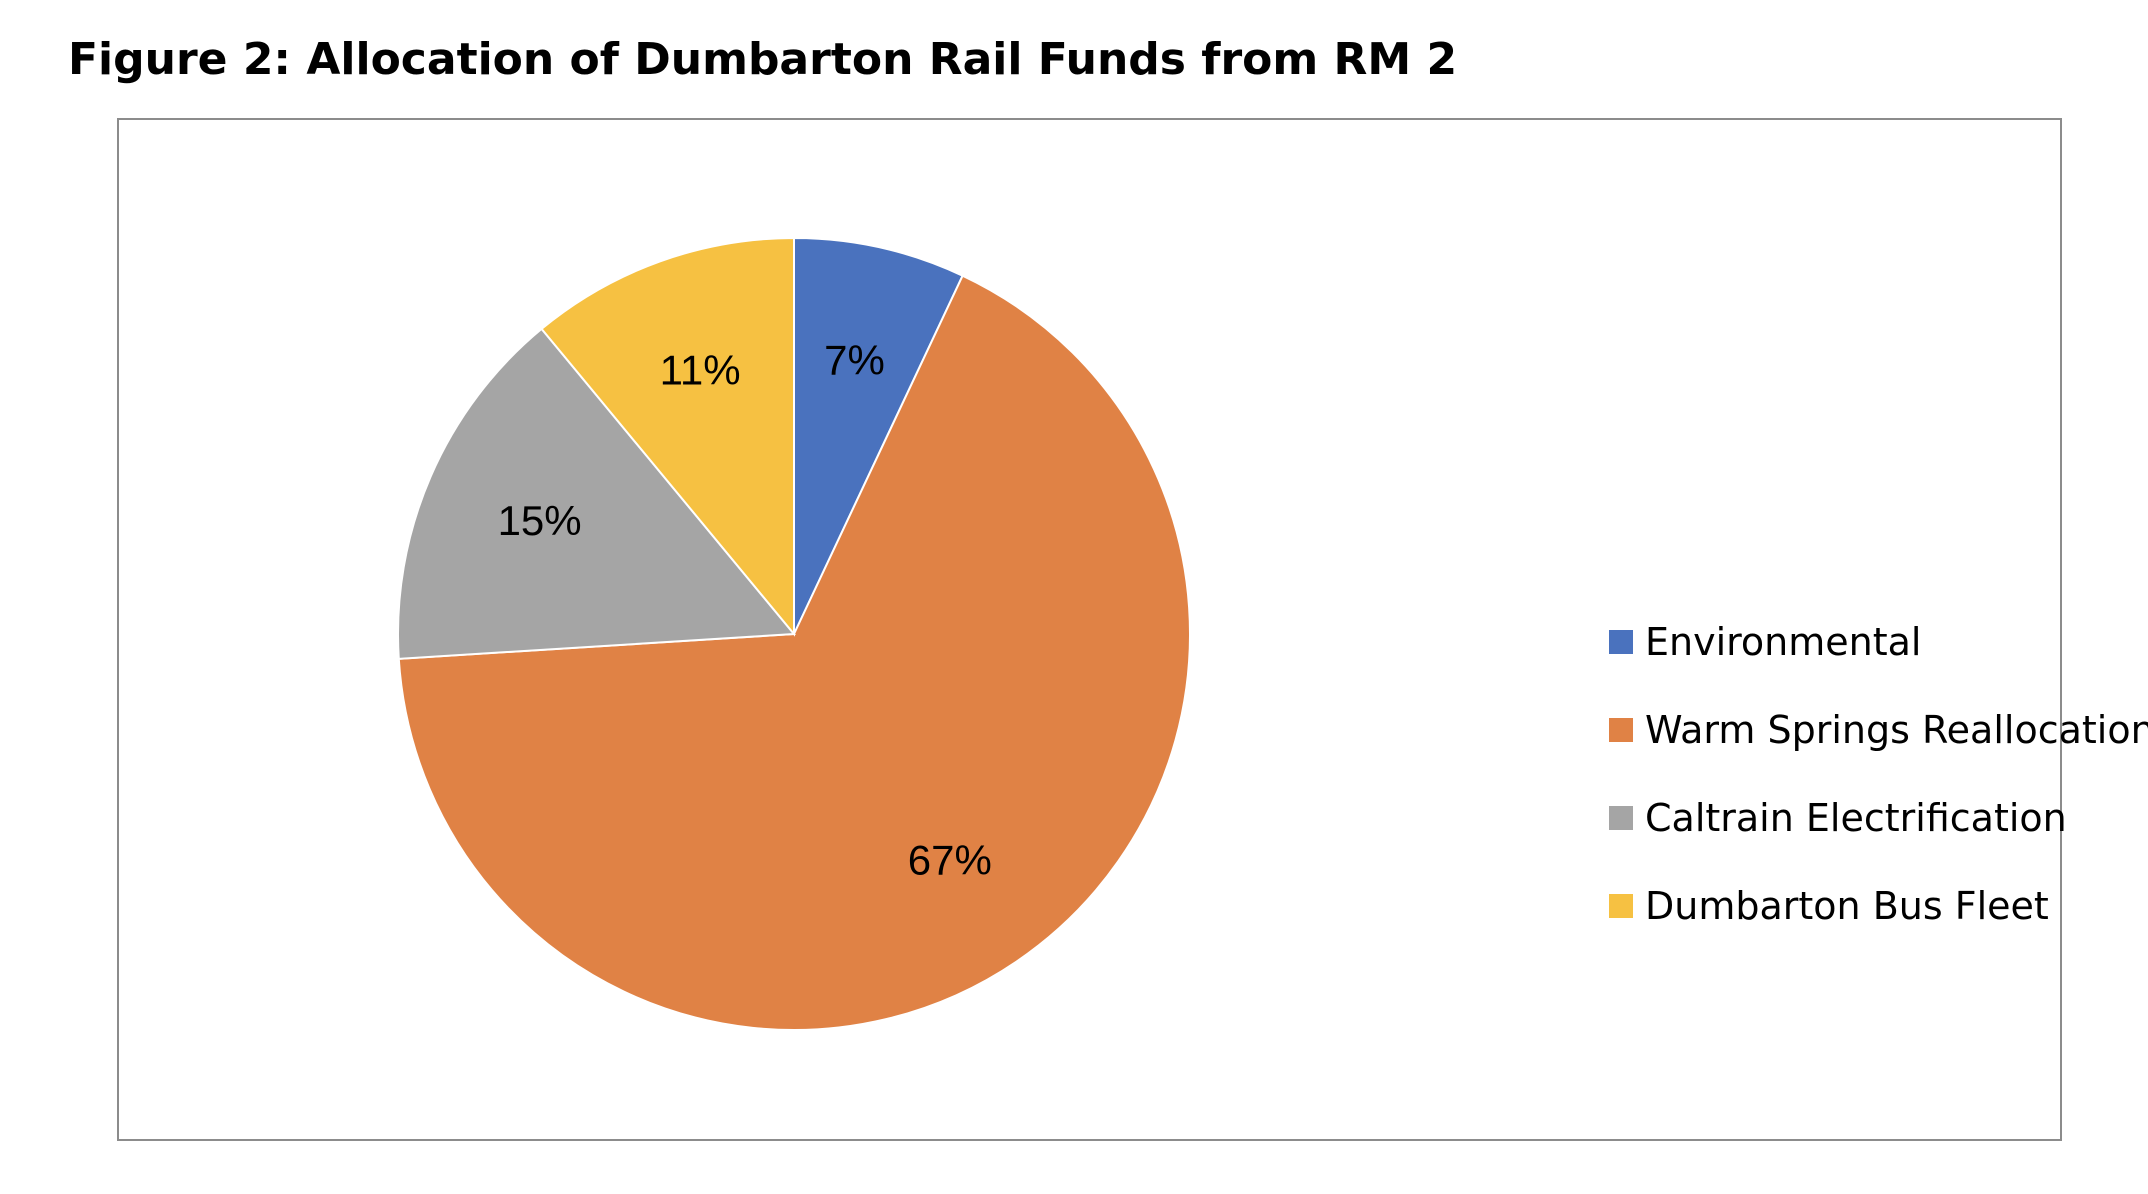  Describe the element at coordinates (878, 435) in the screenshot. I see `pie-slice-environmental` at that location.